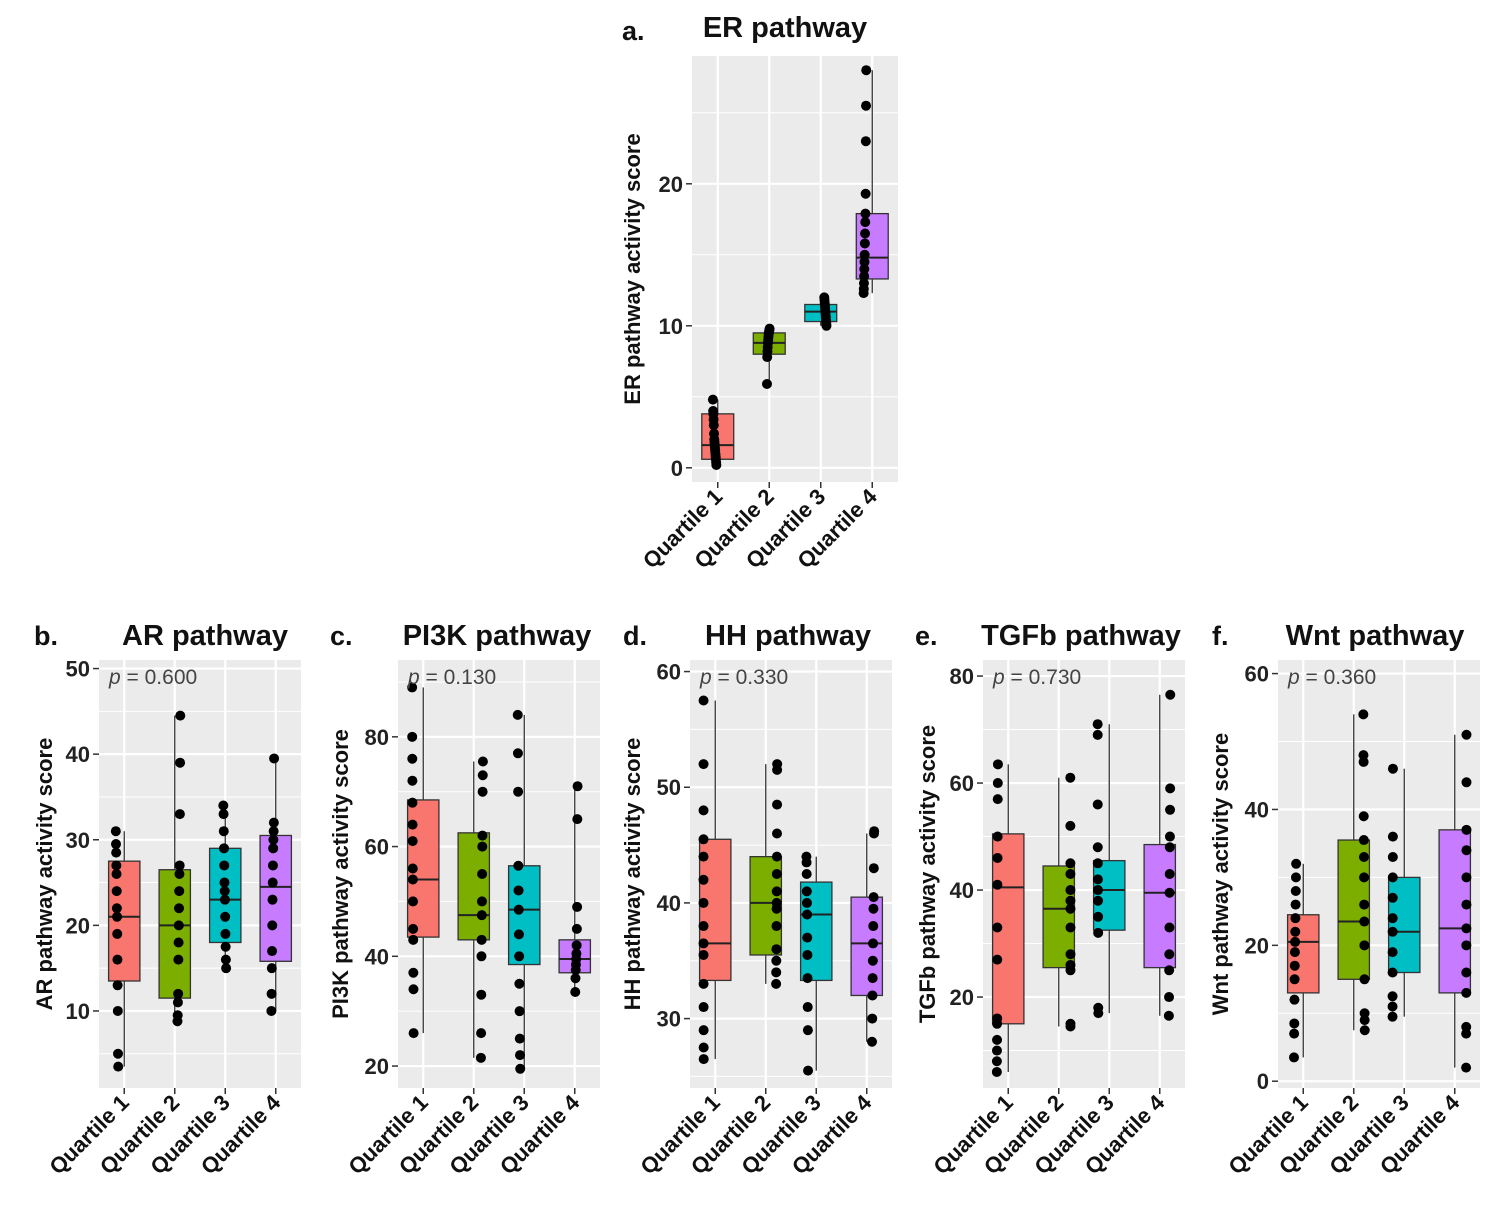  I want to click on p-value: = 0.360, so click(1338, 677).